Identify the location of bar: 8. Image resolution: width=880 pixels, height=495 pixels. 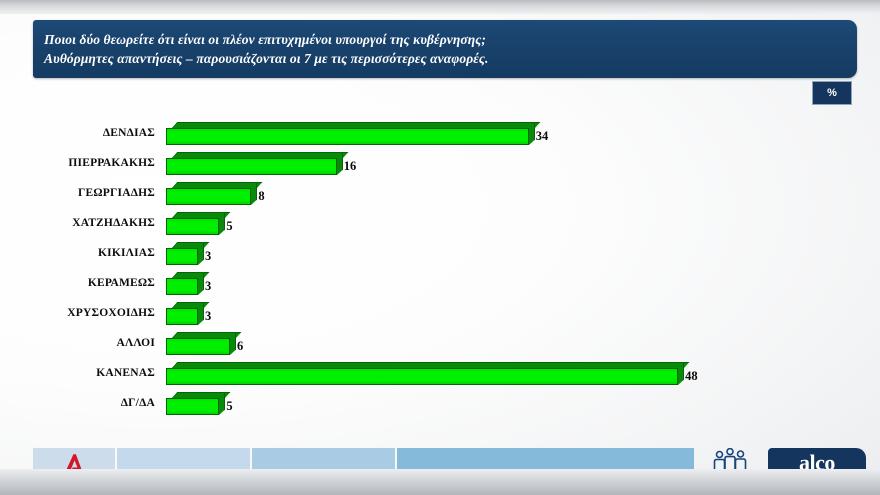
(215, 195).